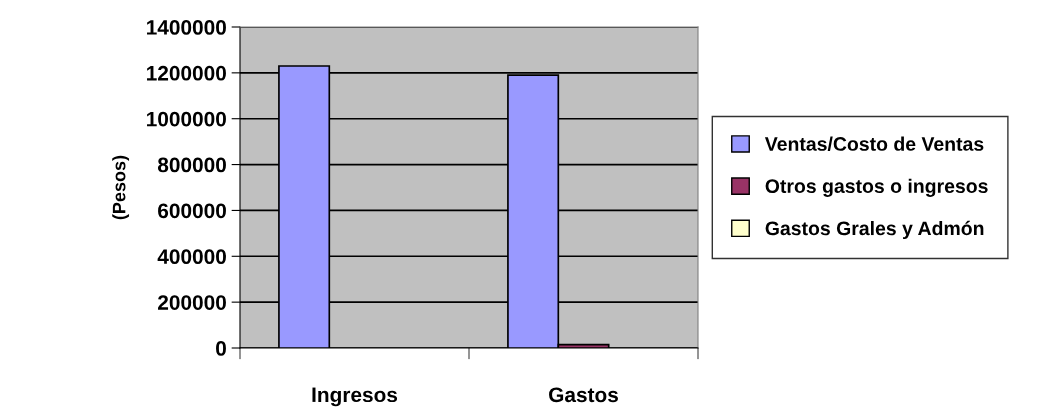  What do you see at coordinates (874, 230) in the screenshot?
I see `legend-label: Gastos Grales y Admón` at bounding box center [874, 230].